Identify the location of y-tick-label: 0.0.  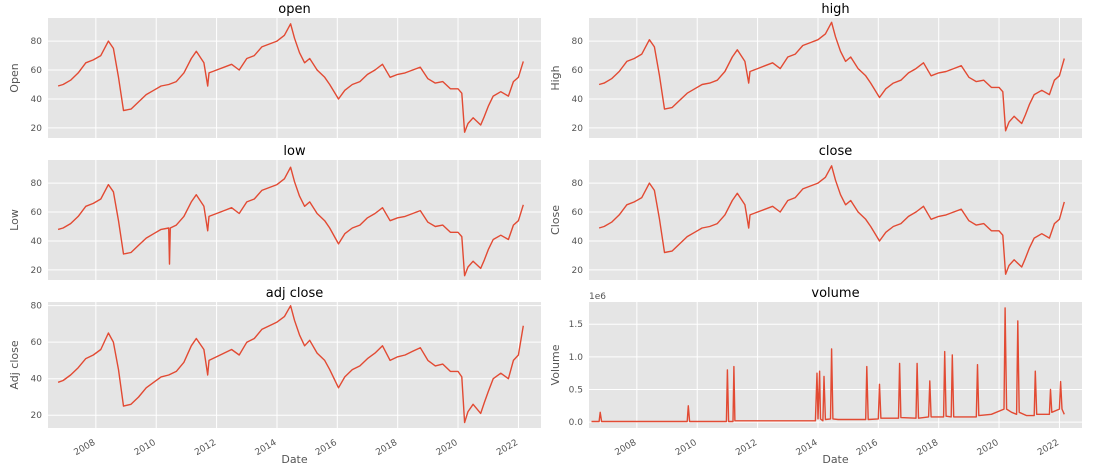
(576, 423).